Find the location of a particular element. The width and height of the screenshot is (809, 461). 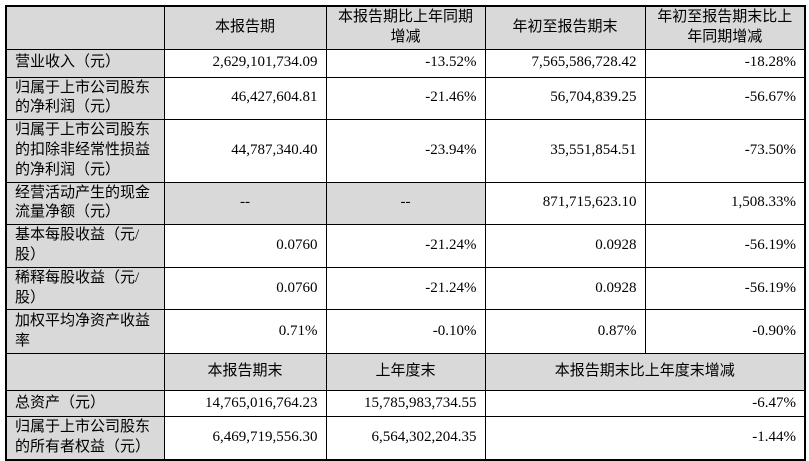

cell-value: -0.90% is located at coordinates (725, 332).